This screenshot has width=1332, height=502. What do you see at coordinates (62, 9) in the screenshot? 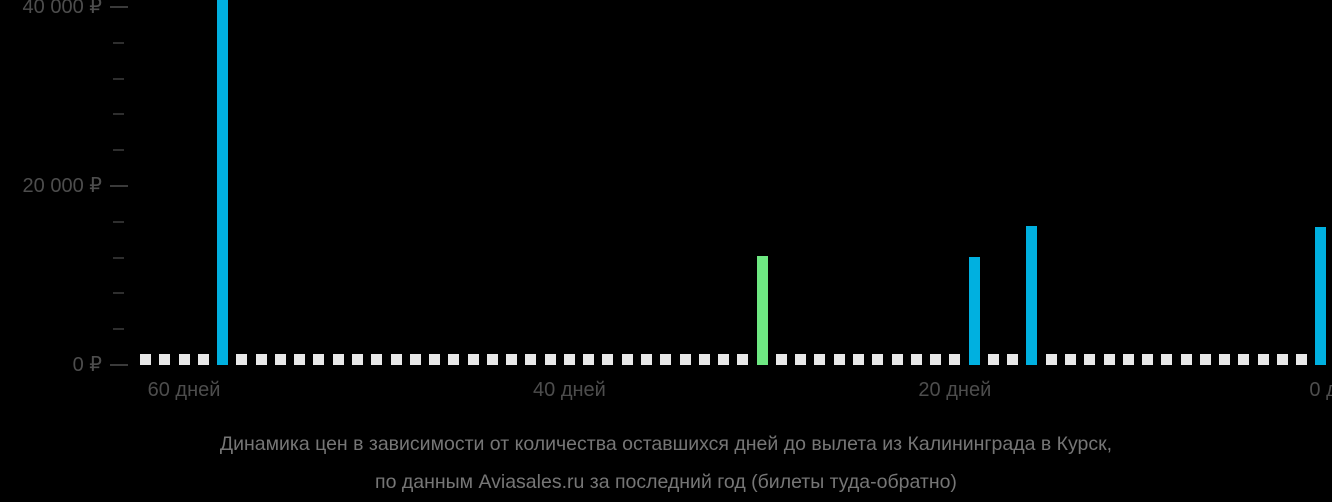
I see `y-axis-label: 40 000 ₽` at bounding box center [62, 9].